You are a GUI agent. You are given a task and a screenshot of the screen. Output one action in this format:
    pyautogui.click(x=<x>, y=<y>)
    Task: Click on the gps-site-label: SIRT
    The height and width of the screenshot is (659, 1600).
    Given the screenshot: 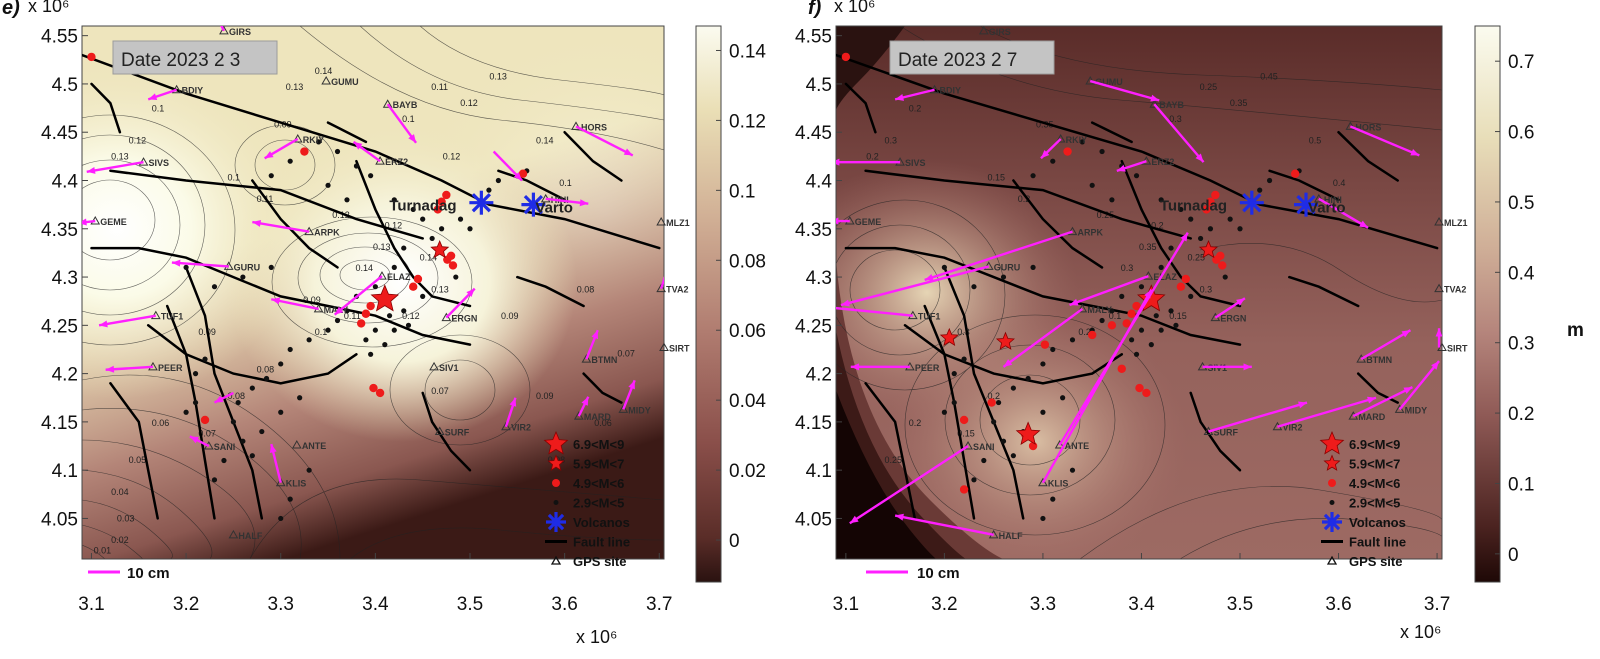 What is the action you would take?
    pyautogui.click(x=1457, y=349)
    